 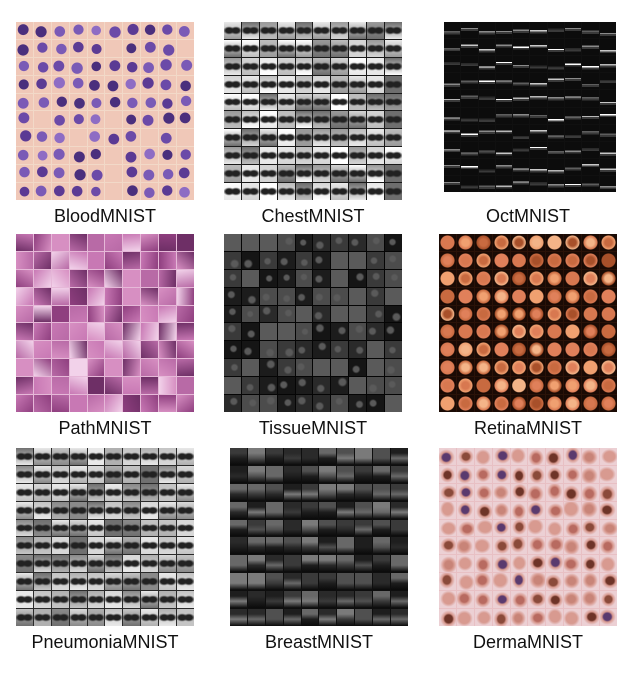 I want to click on pneumoniamnist-caption: PneumoniaMNIST, so click(x=105, y=642).